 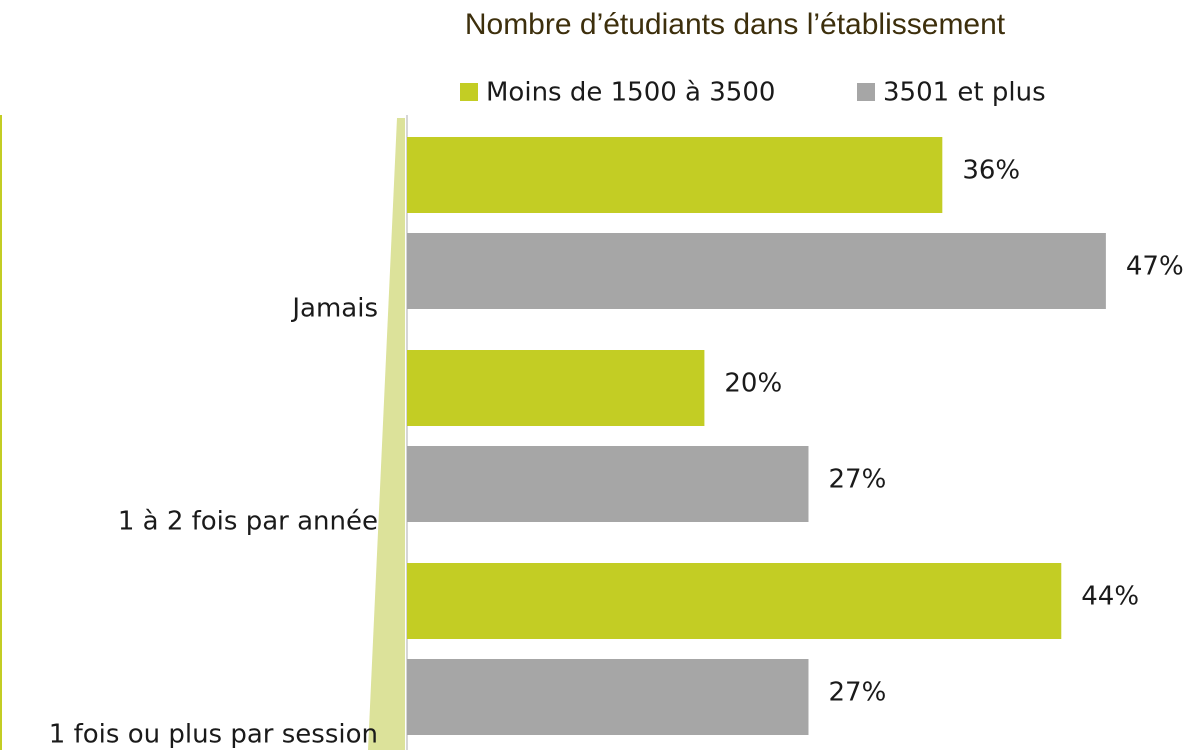 What do you see at coordinates (735, 24) in the screenshot?
I see `chart-title: Nombre d’étudiants dans l’établissement` at bounding box center [735, 24].